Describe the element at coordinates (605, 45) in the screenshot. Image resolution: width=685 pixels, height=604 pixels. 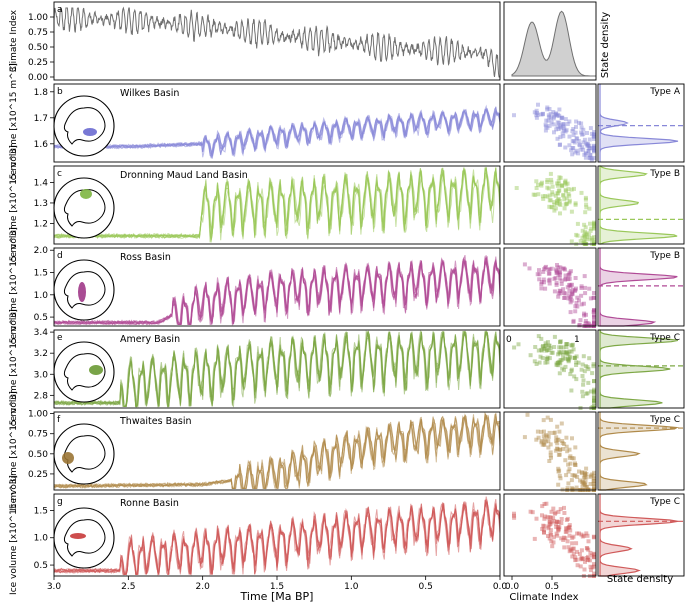
I see `state-density-header-label: State density` at that location.